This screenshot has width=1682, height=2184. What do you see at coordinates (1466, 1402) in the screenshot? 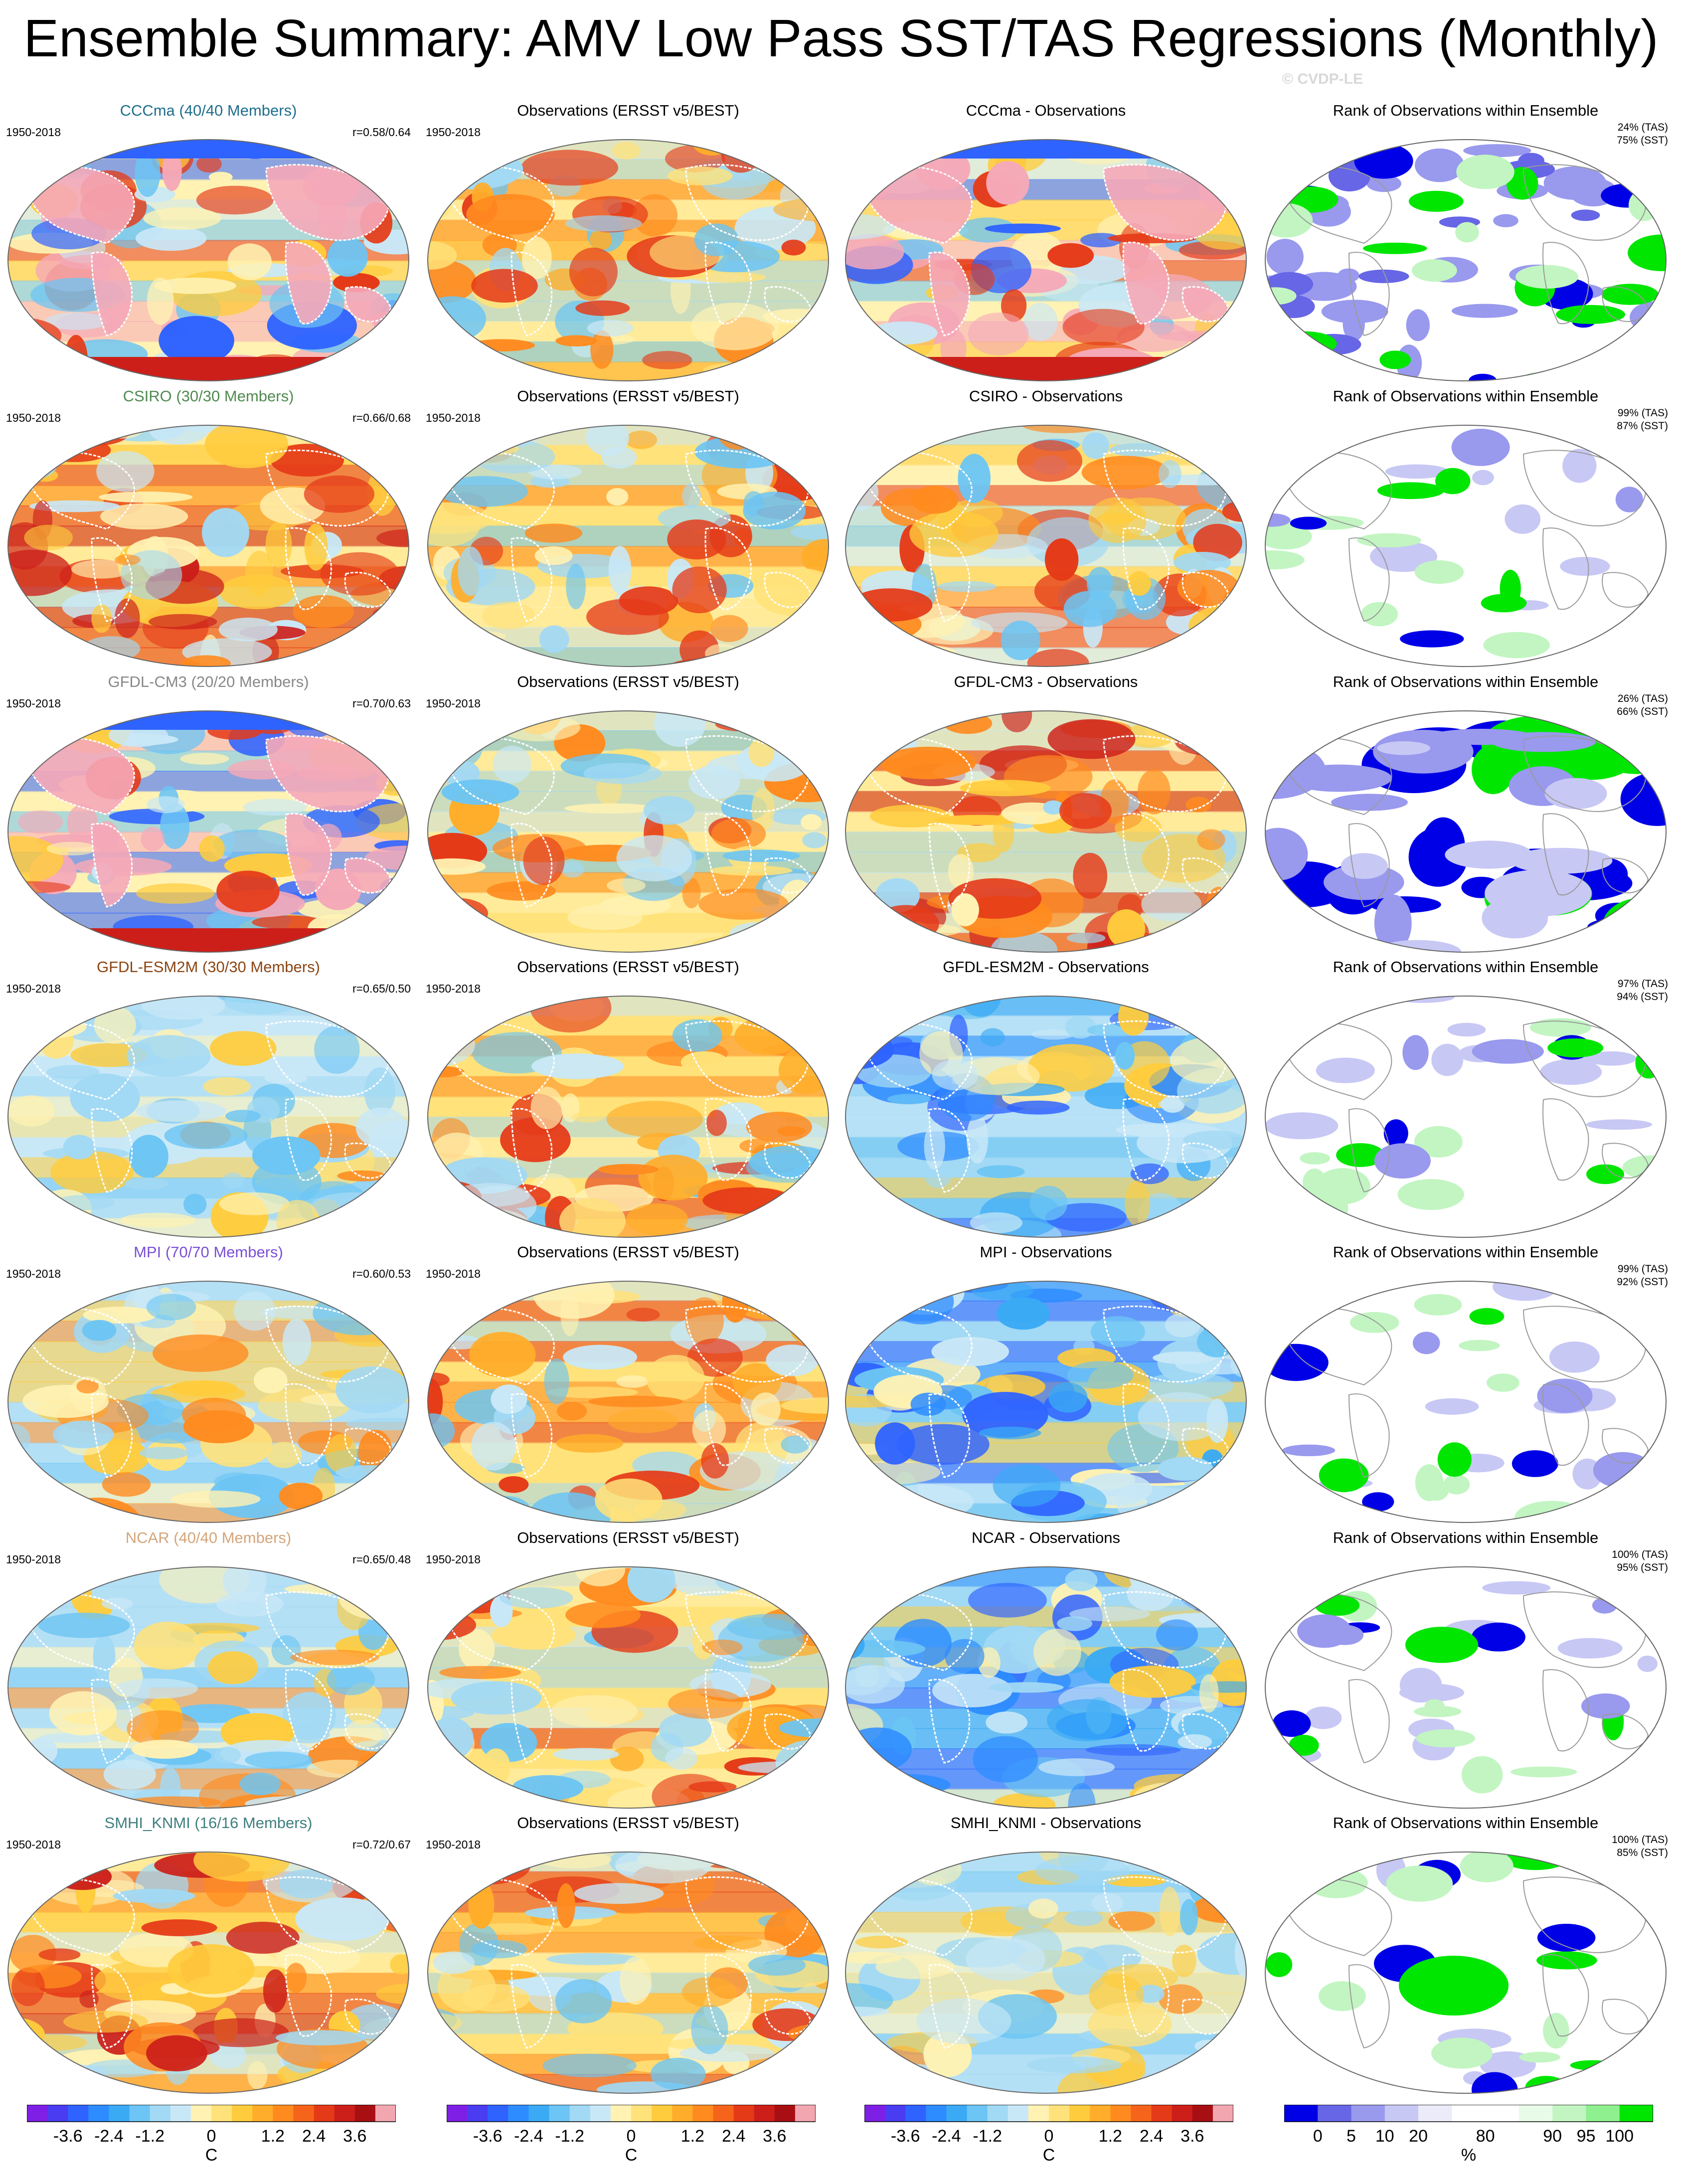
I see `map-rank` at bounding box center [1466, 1402].